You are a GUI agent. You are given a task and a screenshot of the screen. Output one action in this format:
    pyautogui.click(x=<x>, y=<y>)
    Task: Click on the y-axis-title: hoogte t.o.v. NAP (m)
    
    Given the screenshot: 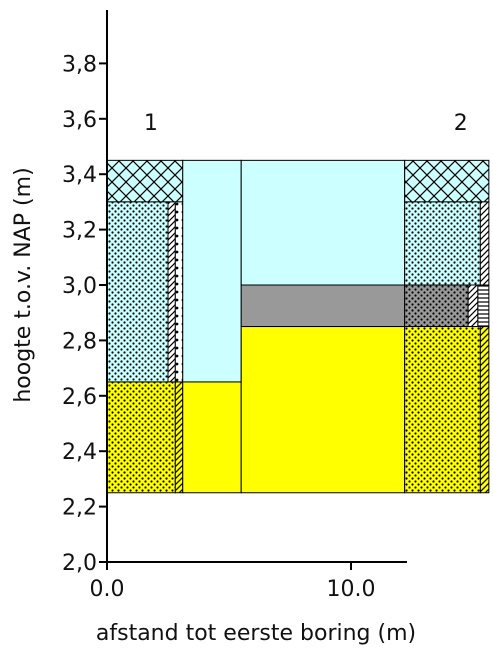 What is the action you would take?
    pyautogui.click(x=23, y=284)
    